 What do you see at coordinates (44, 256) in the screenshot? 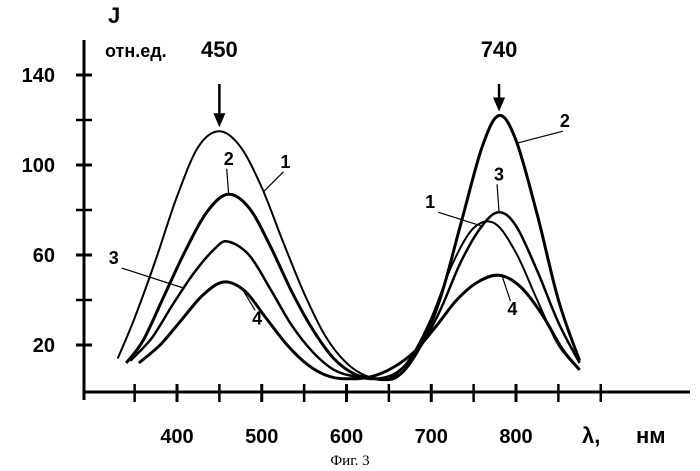
I see `y-tick-label: 60` at bounding box center [44, 256].